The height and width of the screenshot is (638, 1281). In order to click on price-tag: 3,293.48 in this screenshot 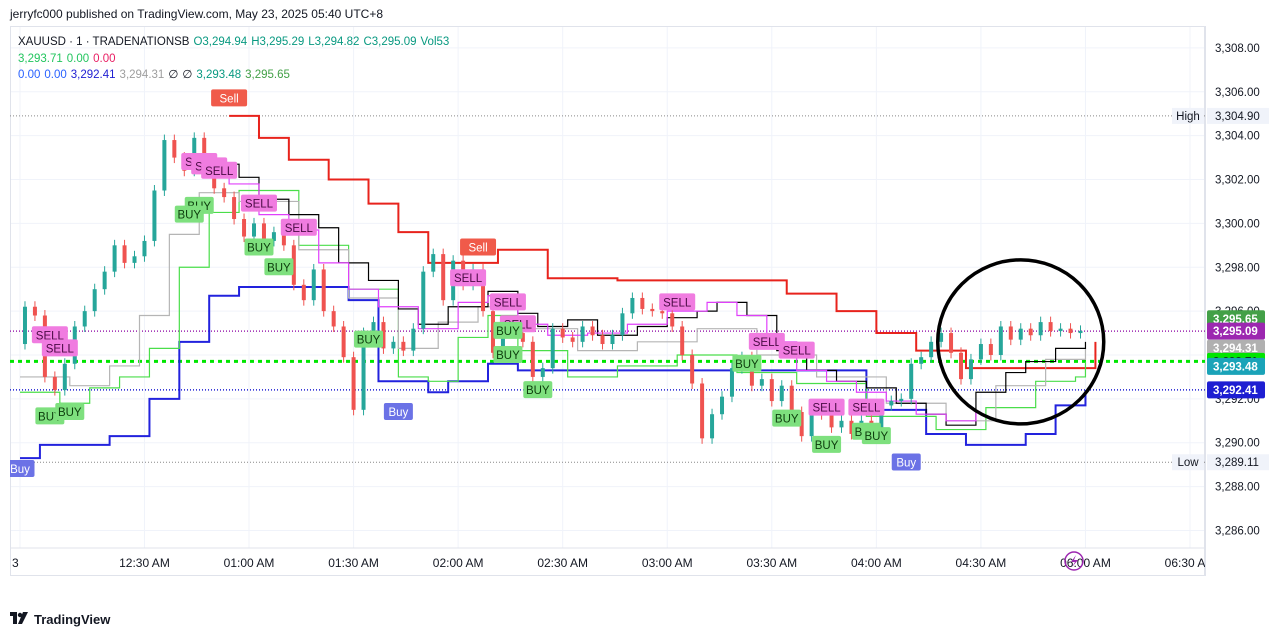, I will do `click(1236, 366)`.